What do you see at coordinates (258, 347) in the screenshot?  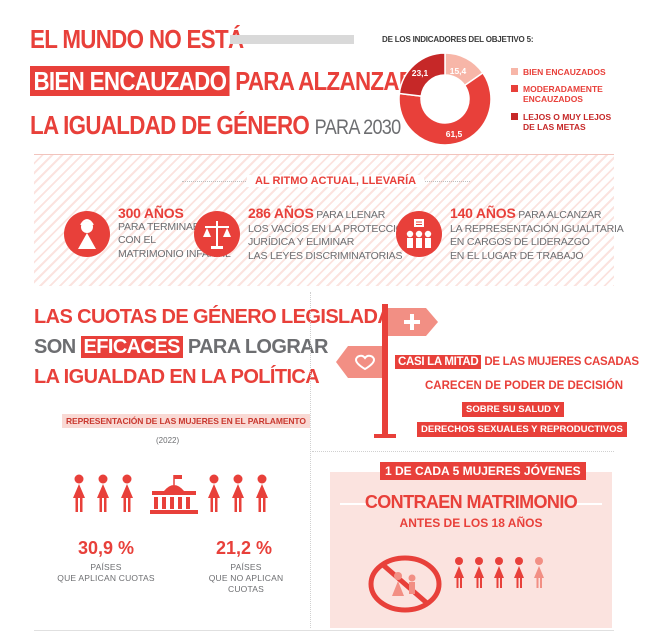 I see `quota-post: PARA LOGRAR` at bounding box center [258, 347].